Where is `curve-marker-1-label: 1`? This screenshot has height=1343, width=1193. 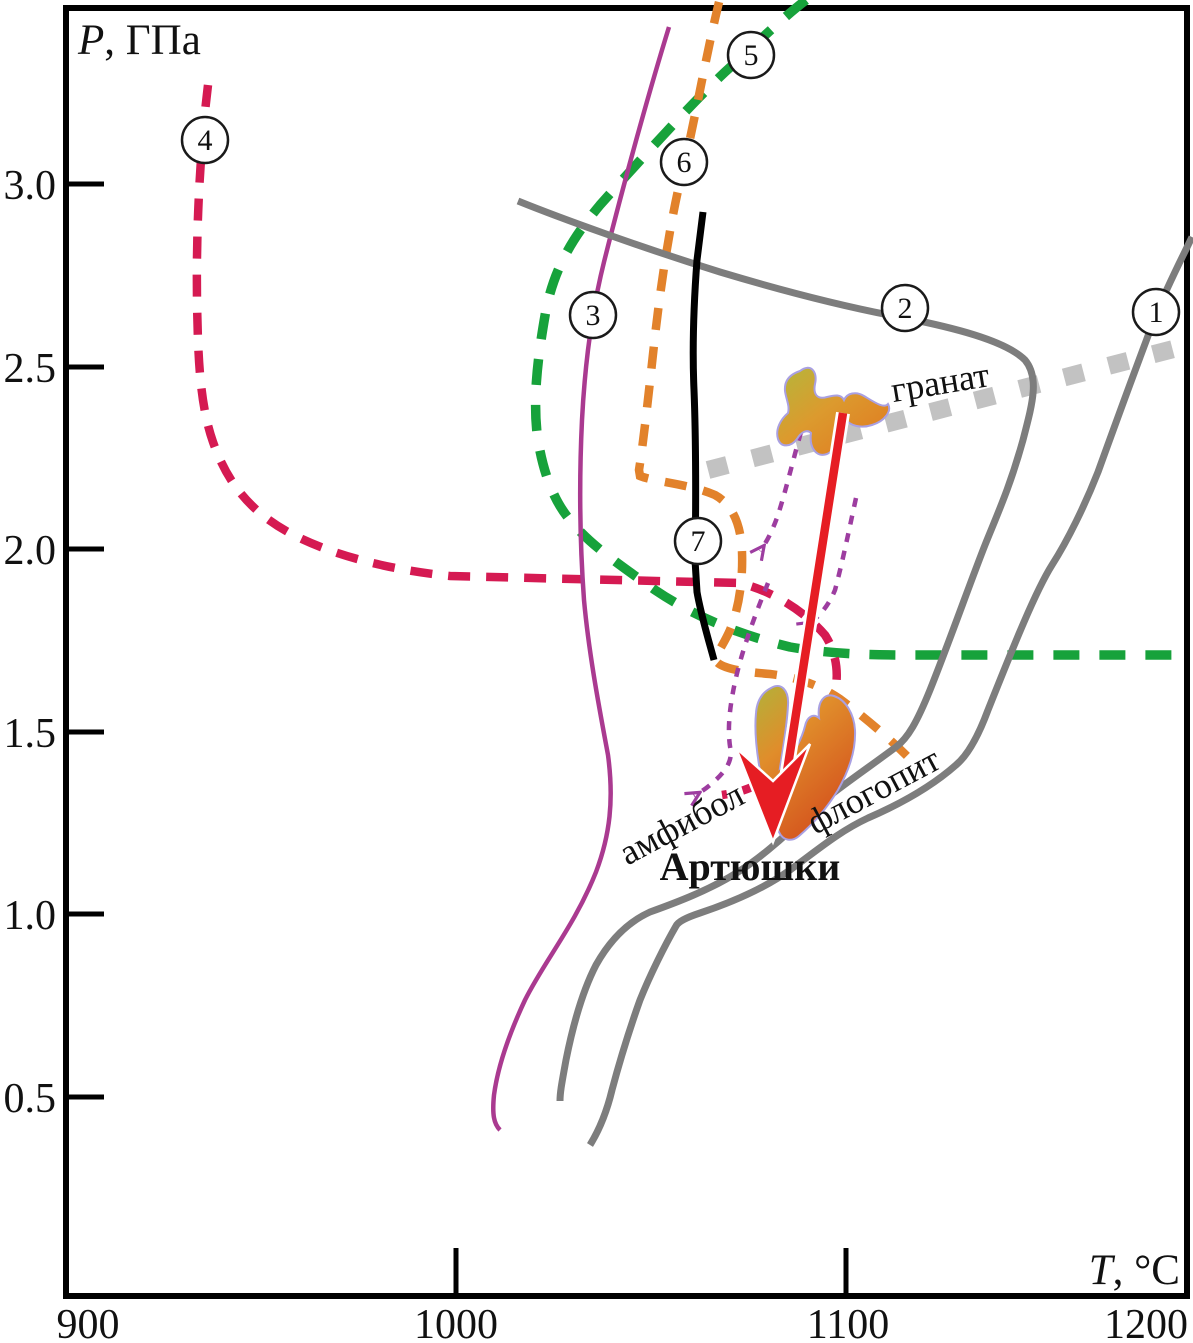
curve-marker-1-label: 1 is located at coordinates (1156, 312).